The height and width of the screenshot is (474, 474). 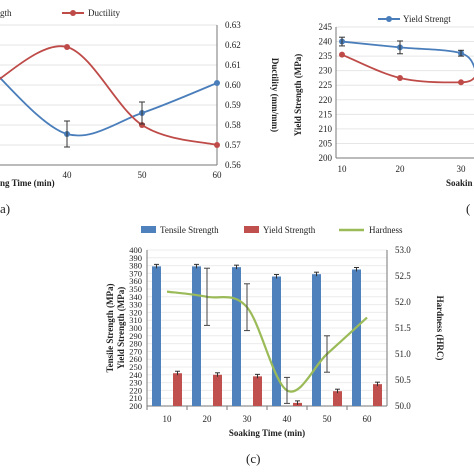 I want to click on panel-a-right-tick-label: 0.59, so click(x=233, y=105).